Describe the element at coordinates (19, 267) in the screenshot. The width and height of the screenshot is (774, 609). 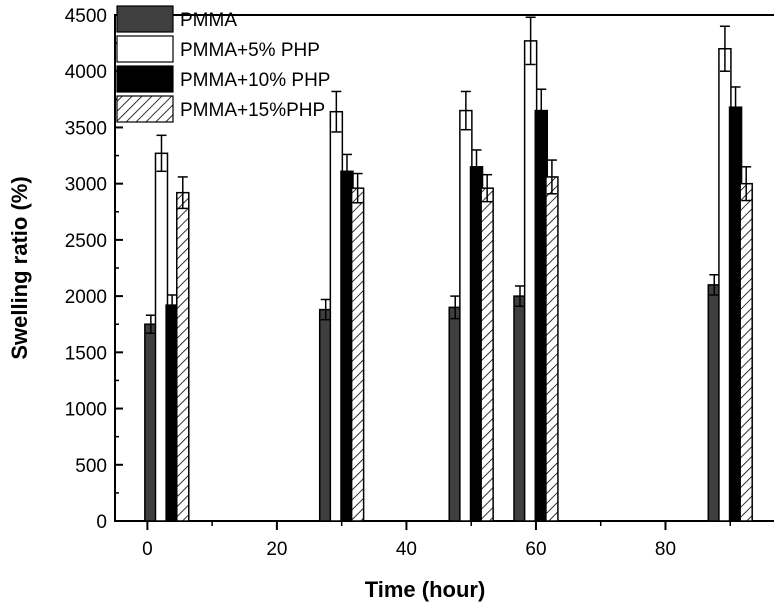
I see `y-axis-title: Swelling ratio (%)` at that location.